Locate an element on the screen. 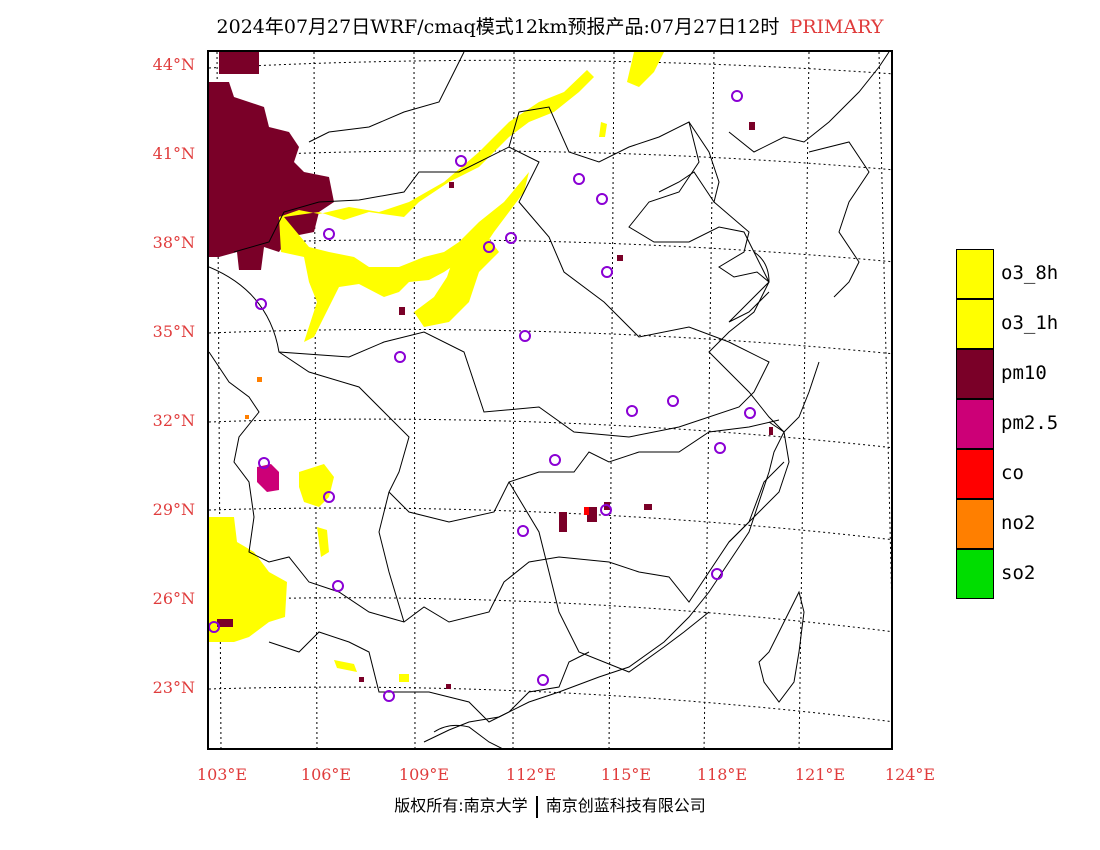 The image size is (1100, 850). x-tick-label: 121°E is located at coordinates (820, 774).